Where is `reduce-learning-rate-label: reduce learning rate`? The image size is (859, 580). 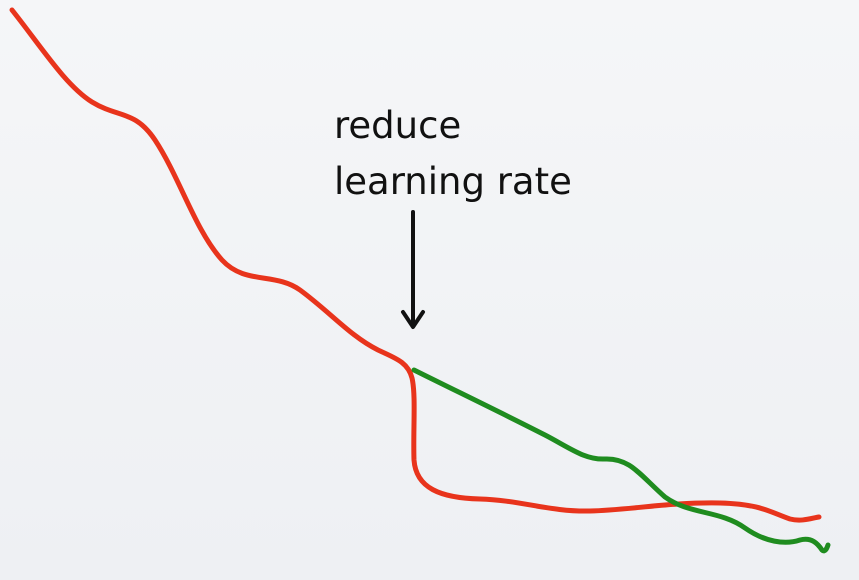 reduce-learning-rate-label: reduce learning rate is located at coordinates (453, 154).